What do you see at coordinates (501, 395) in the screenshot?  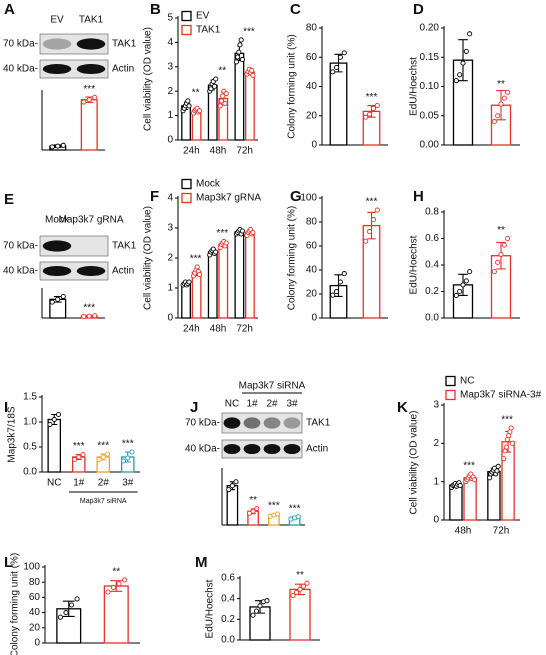 I see `legend-label: Map3k7 siRNA-3#` at bounding box center [501, 395].